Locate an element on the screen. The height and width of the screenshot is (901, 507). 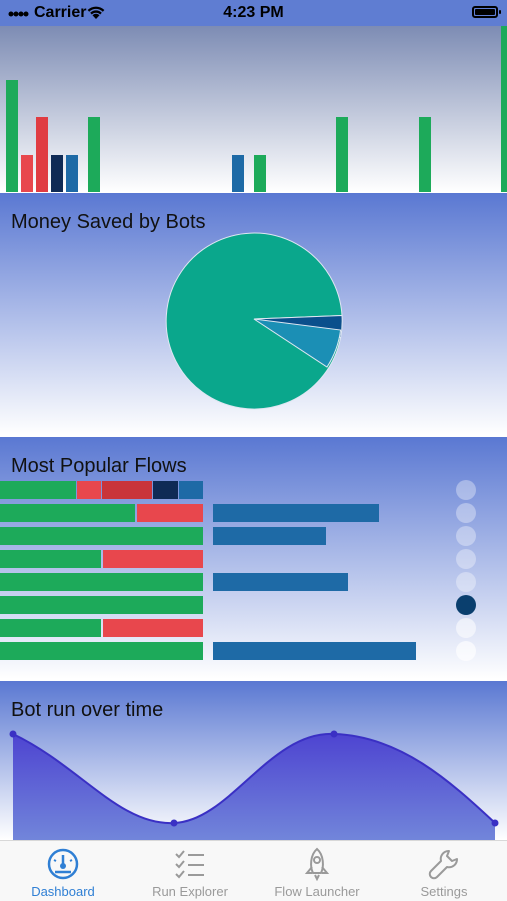
money-saved-pie-chart is located at coordinates (254, 321).